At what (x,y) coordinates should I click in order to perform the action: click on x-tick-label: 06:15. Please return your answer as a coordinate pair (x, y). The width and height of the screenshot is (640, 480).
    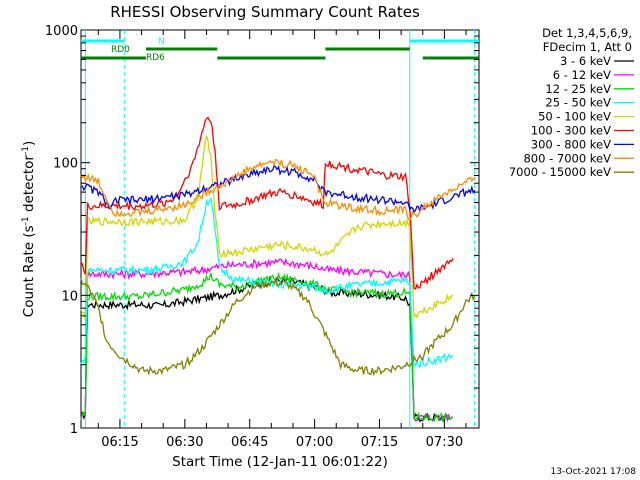
    Looking at the image, I should click on (119, 442).